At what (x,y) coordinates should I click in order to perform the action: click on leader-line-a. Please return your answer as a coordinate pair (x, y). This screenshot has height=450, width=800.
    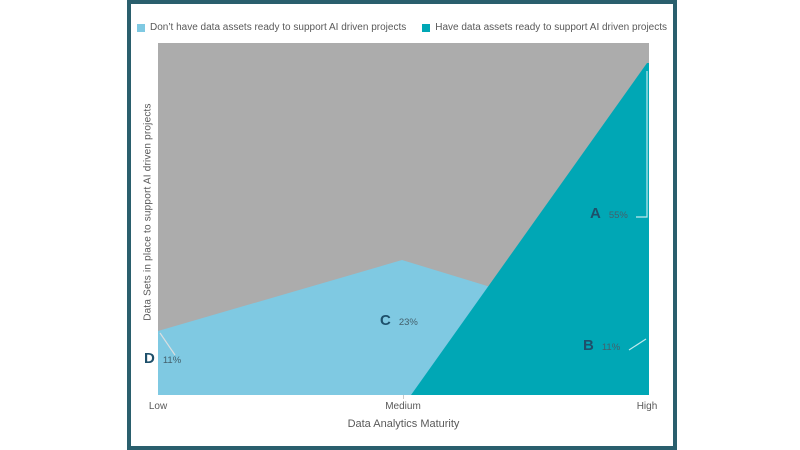
    Looking at the image, I should click on (642, 144).